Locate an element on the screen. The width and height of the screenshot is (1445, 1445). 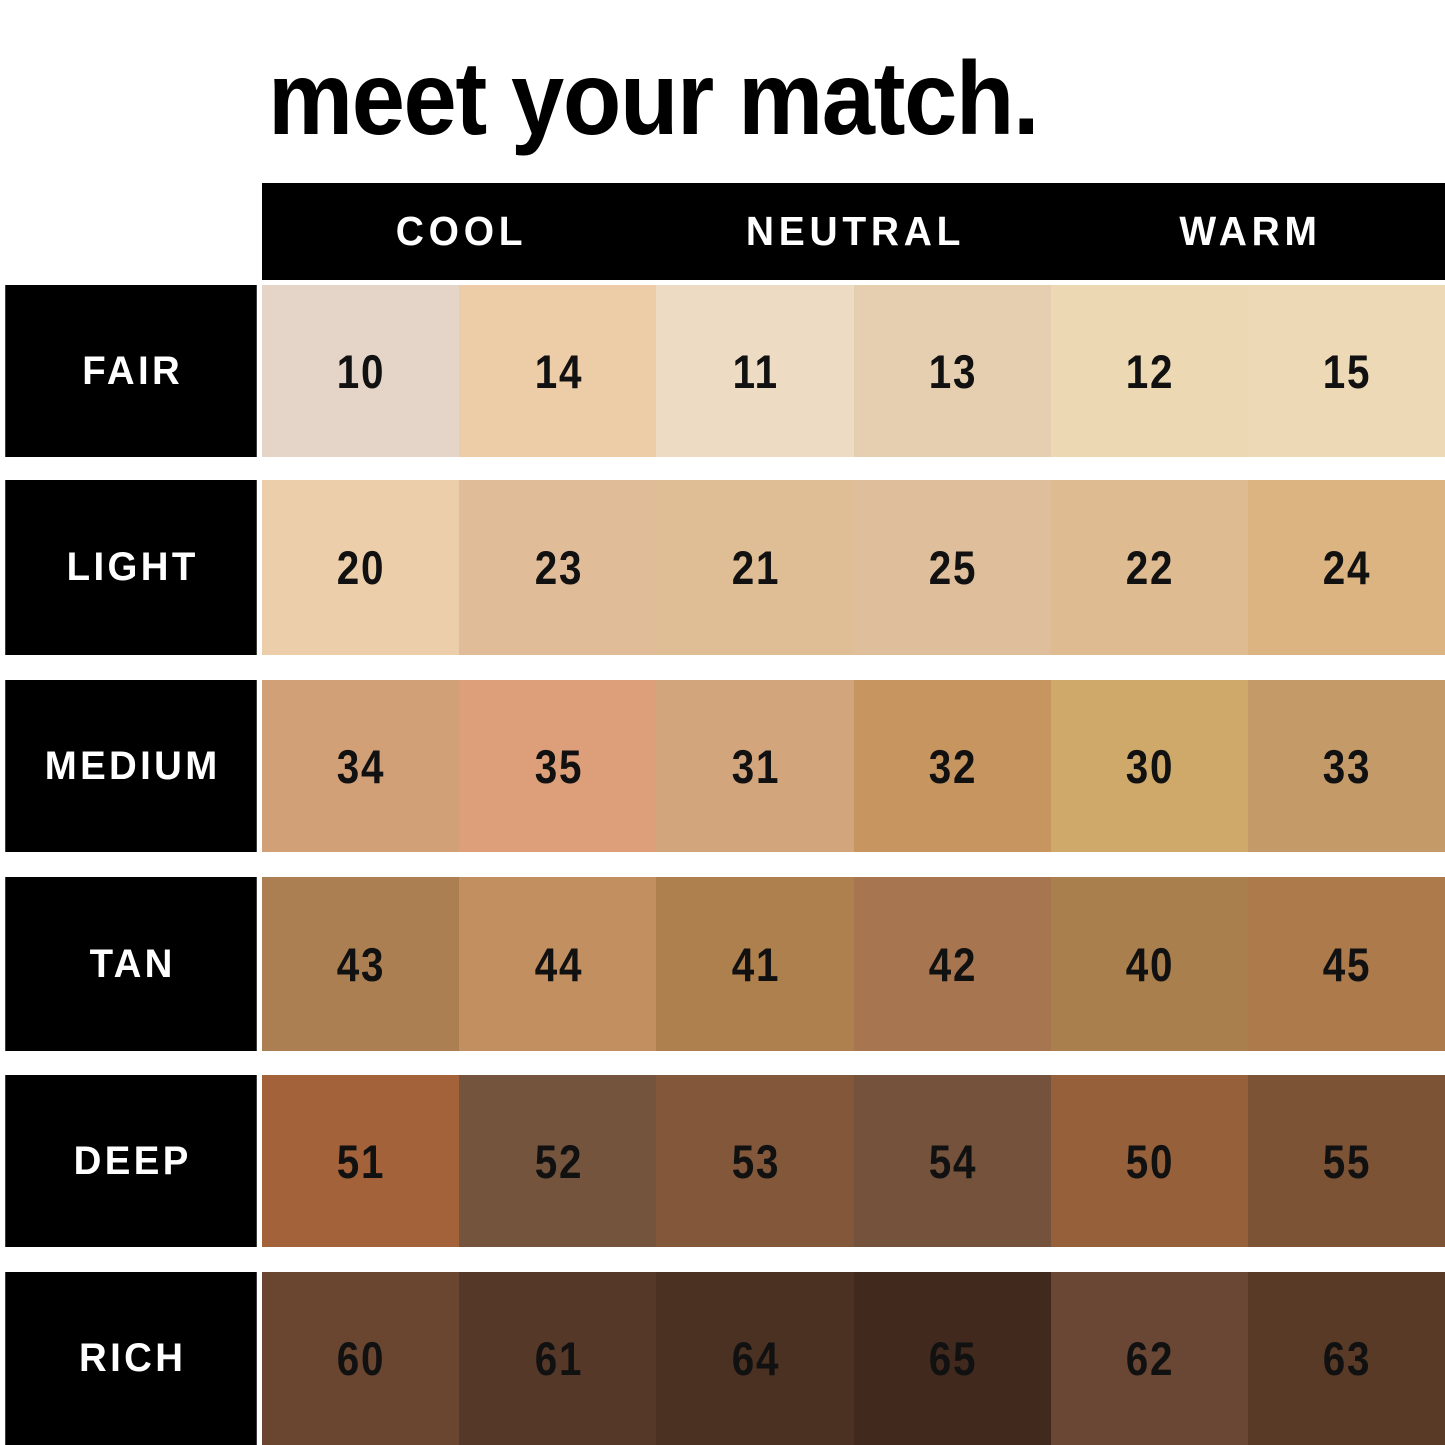
shade-number: 65 is located at coordinates (953, 1358).